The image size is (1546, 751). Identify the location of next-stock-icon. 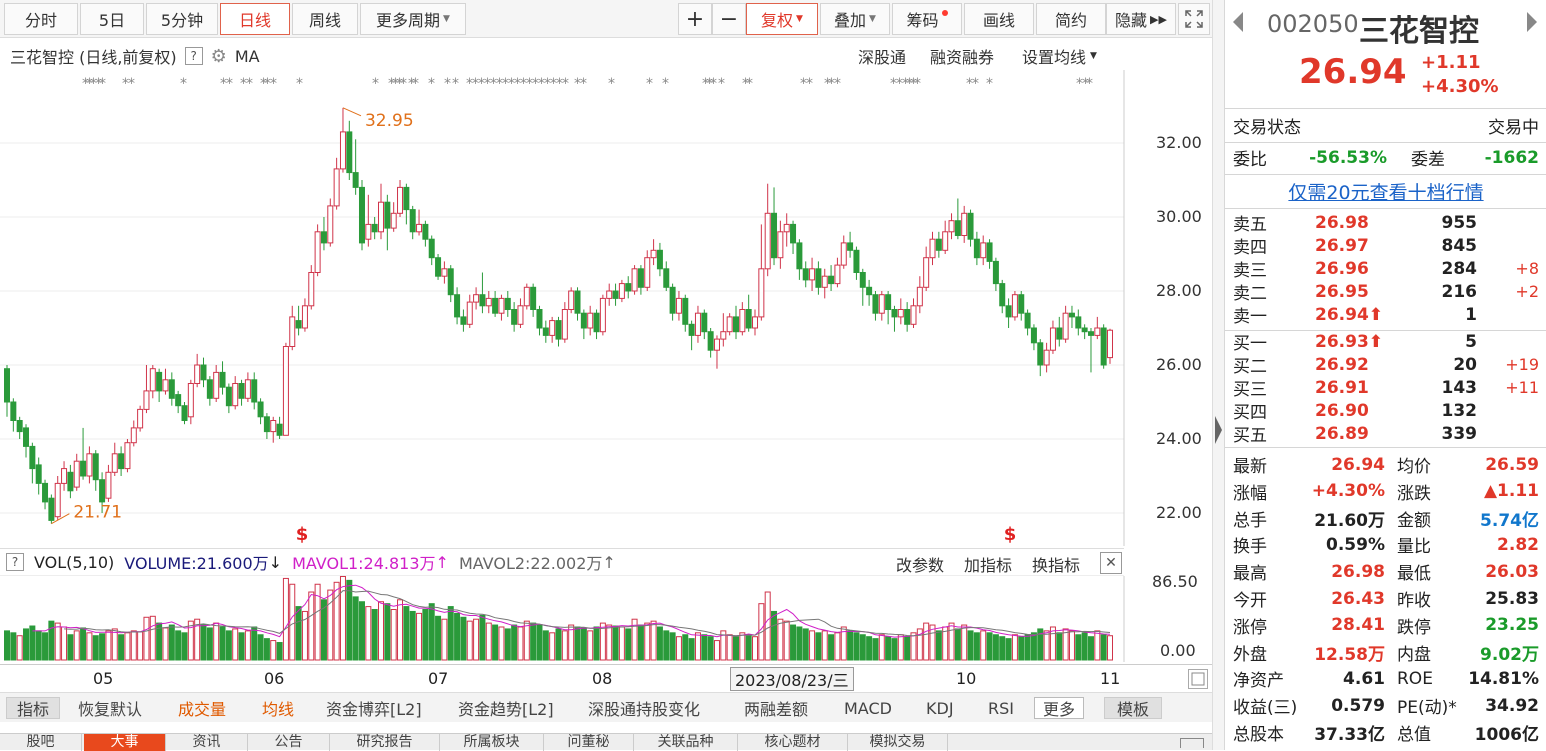
(1532, 22).